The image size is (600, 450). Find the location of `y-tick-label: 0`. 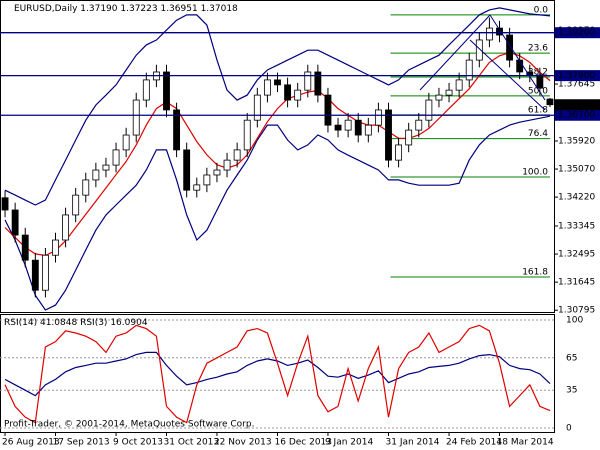

y-tick-label: 0 is located at coordinates (569, 429).